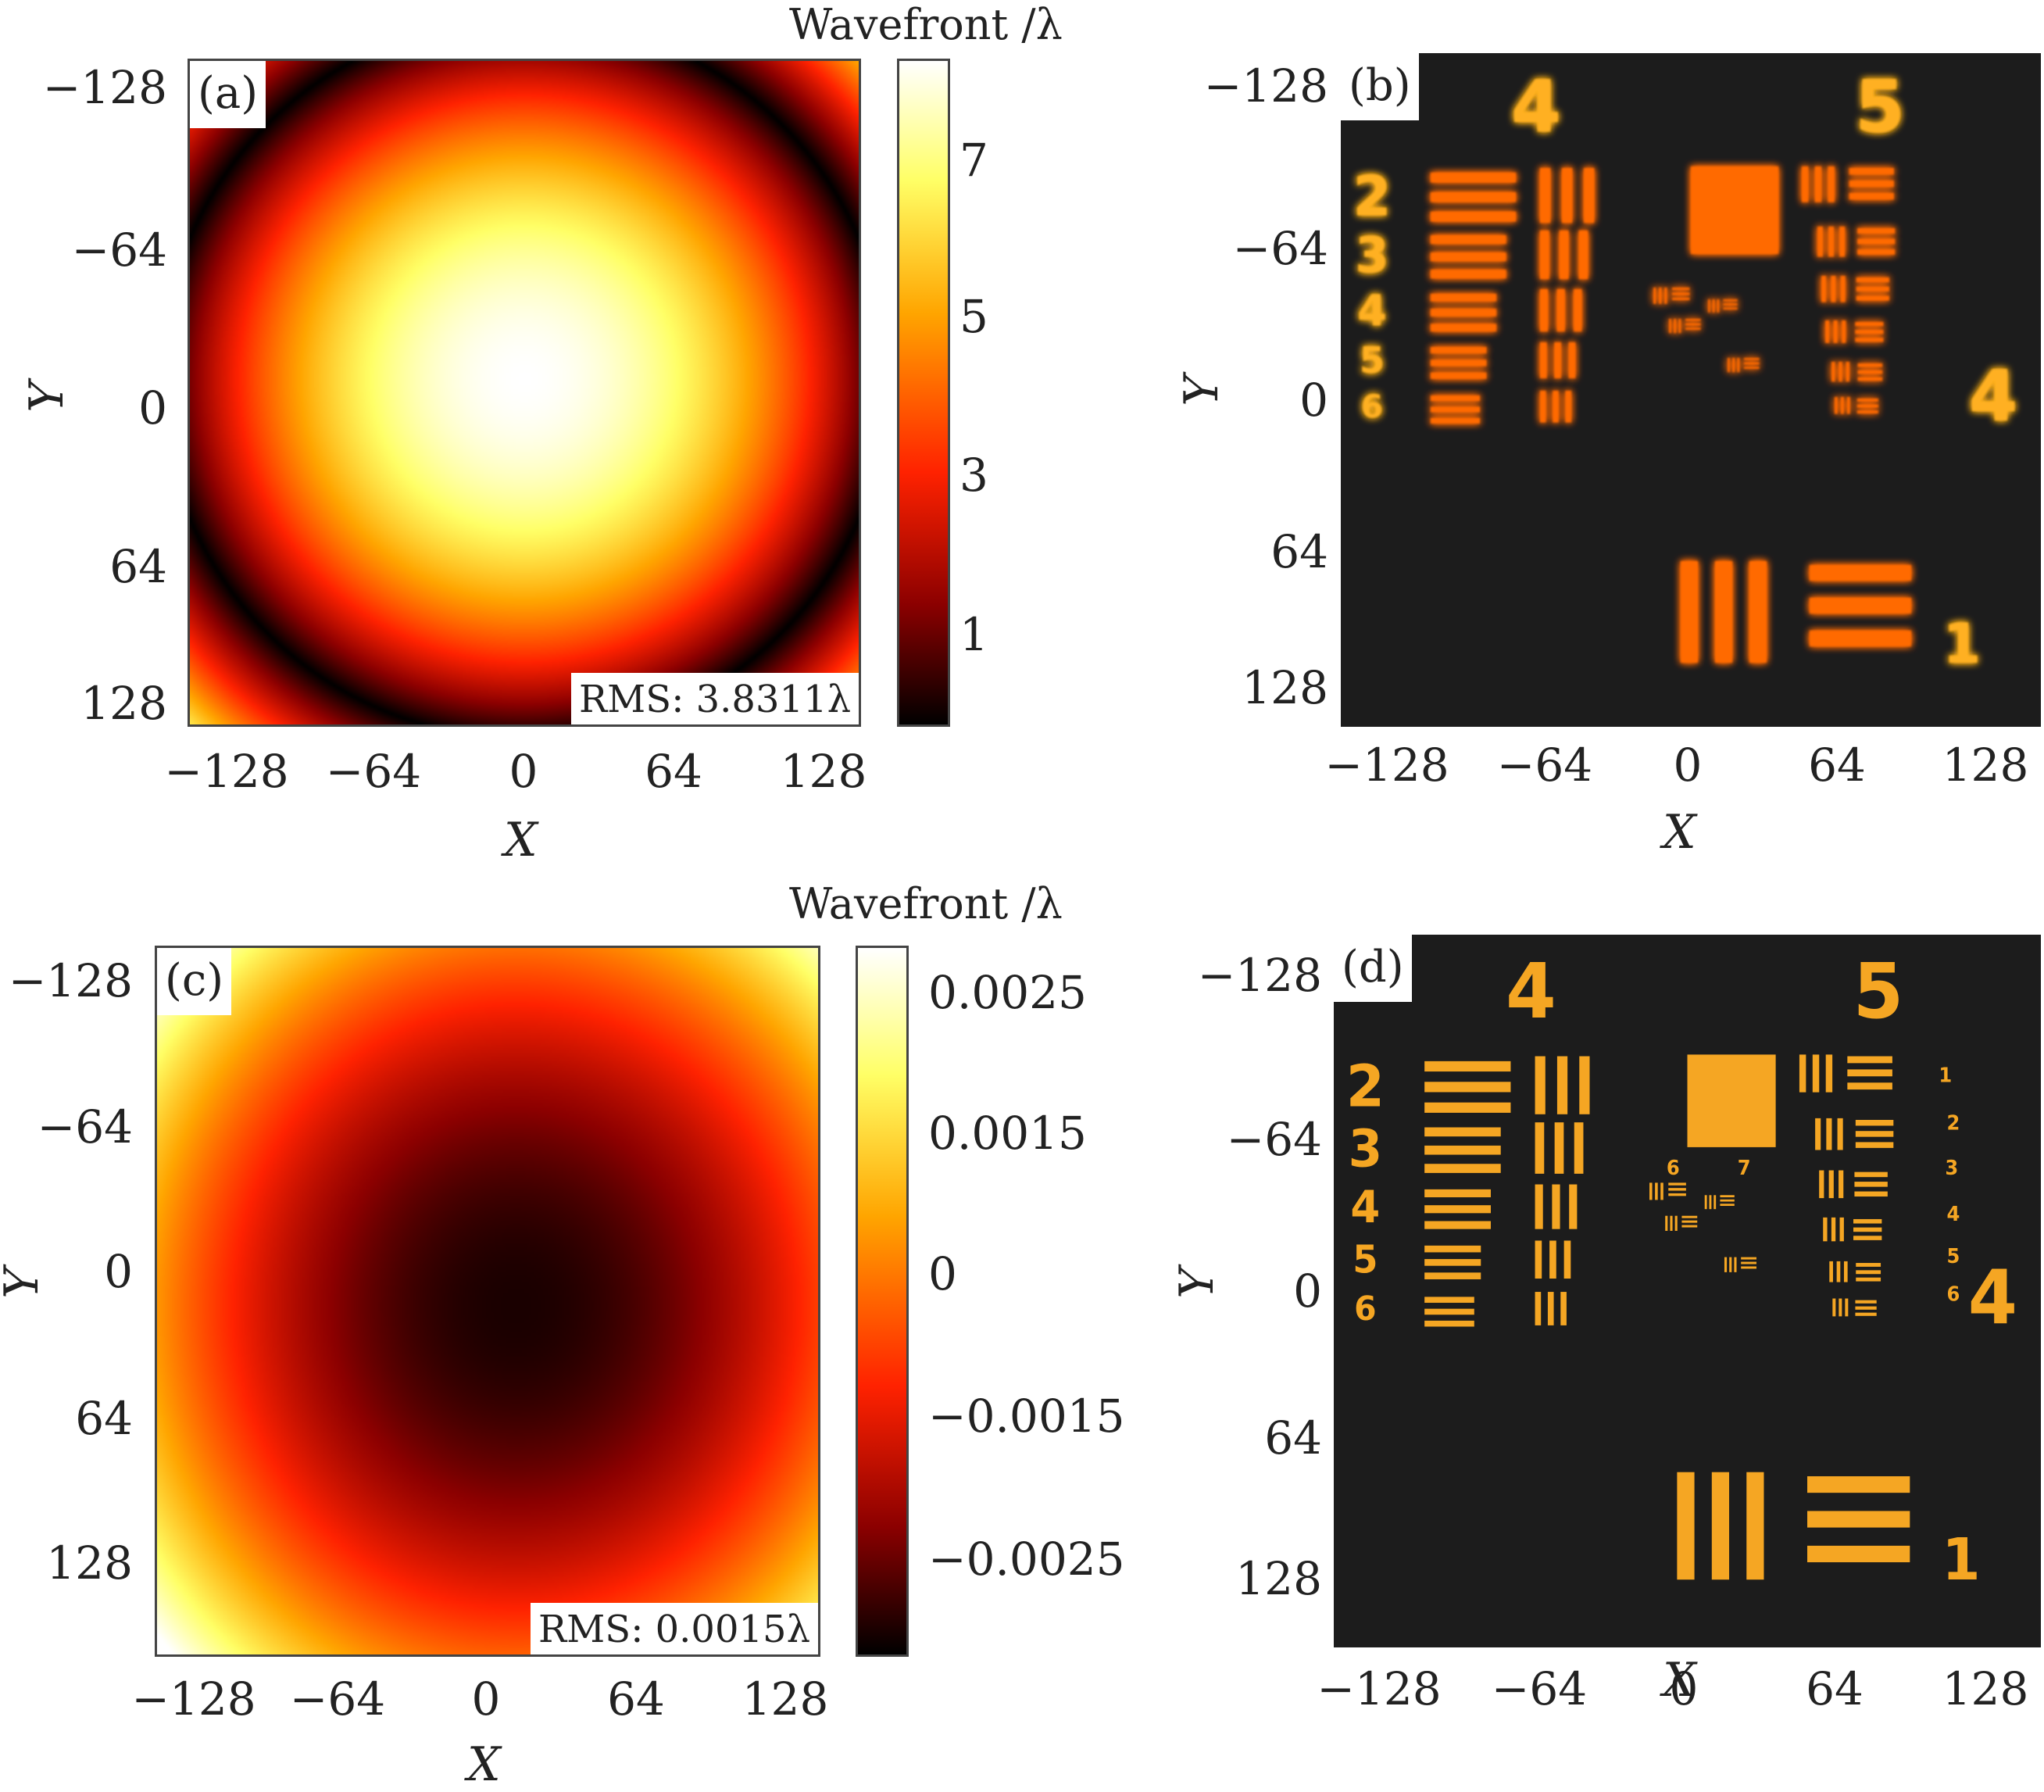 The width and height of the screenshot is (2044, 1792). What do you see at coordinates (1285, 687) in the screenshot?
I see `panel-b-y-tick: 128` at bounding box center [1285, 687].